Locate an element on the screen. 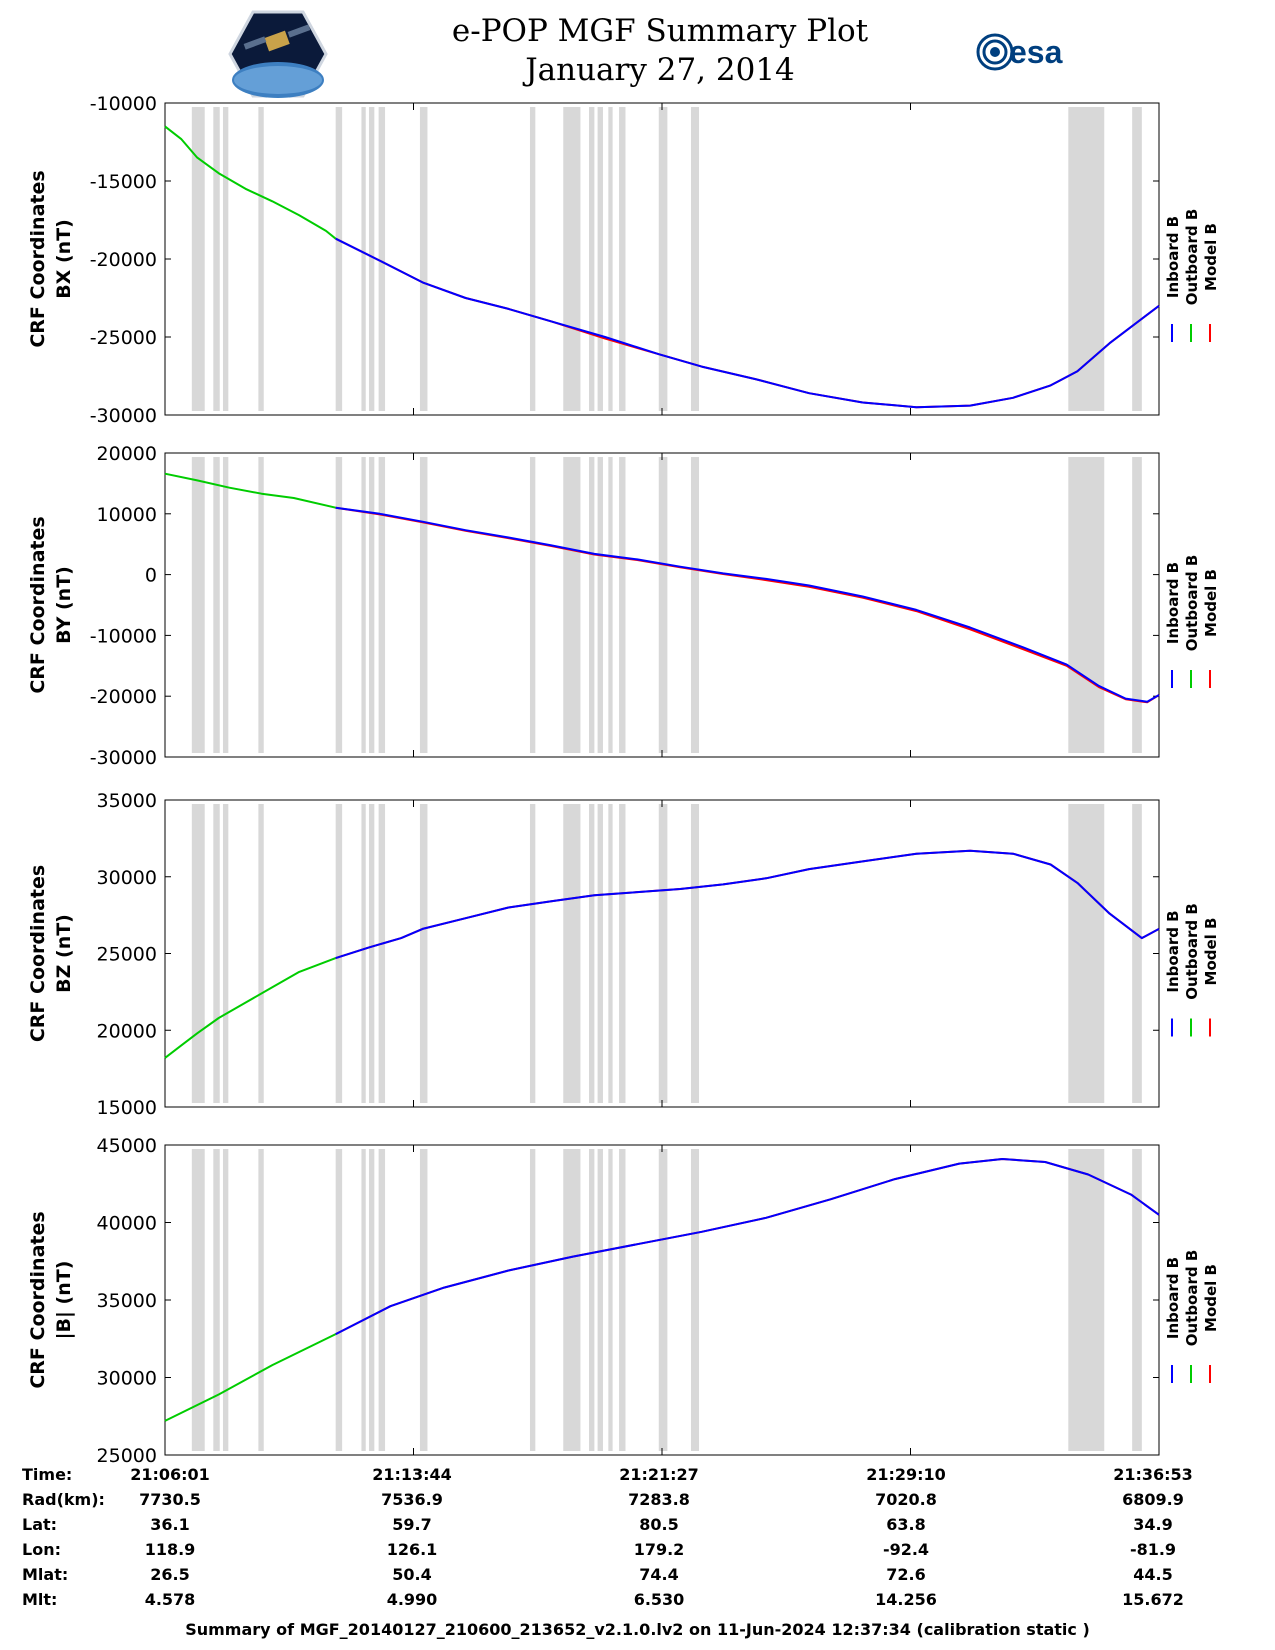 The height and width of the screenshot is (1650, 1275). by-legend-label-2: Model B is located at coordinates (1211, 603).